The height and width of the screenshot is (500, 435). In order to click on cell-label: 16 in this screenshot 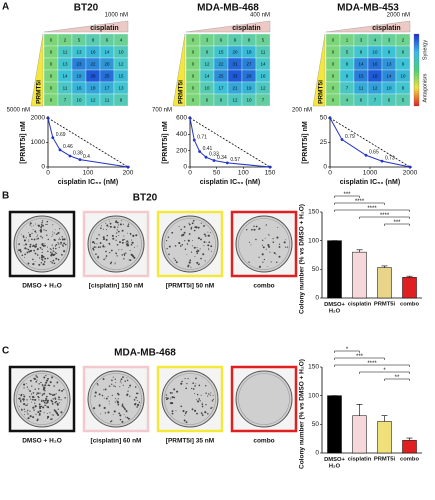, I will do `click(263, 76)`.